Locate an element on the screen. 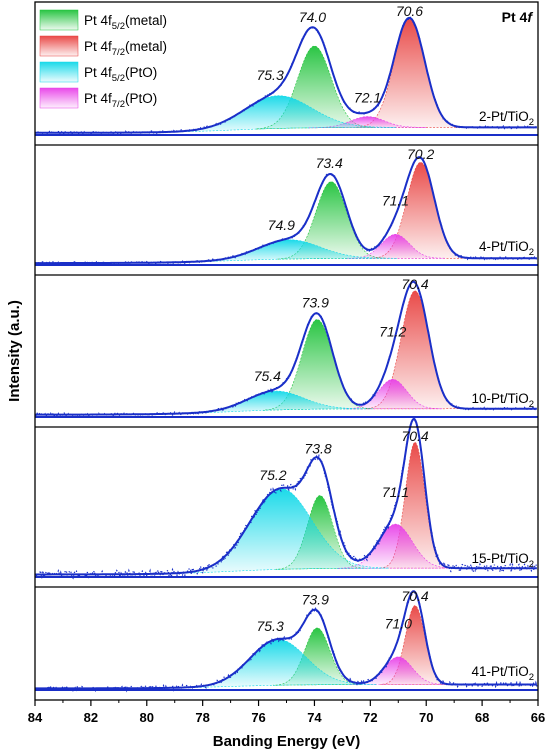 The height and width of the screenshot is (755, 550). peak-label-o52: 74.9 is located at coordinates (281, 225).